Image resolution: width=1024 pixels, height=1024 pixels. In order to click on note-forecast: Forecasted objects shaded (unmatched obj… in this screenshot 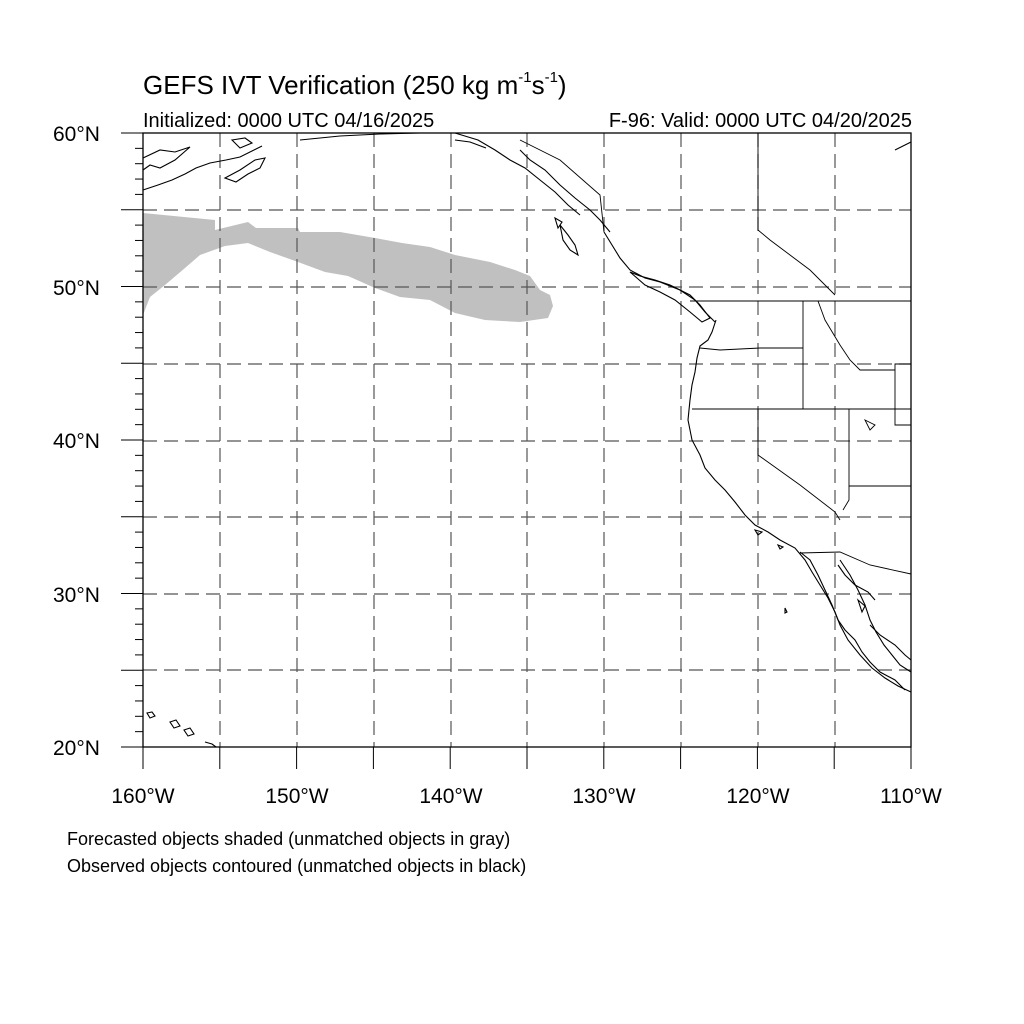, I will do `click(289, 839)`.